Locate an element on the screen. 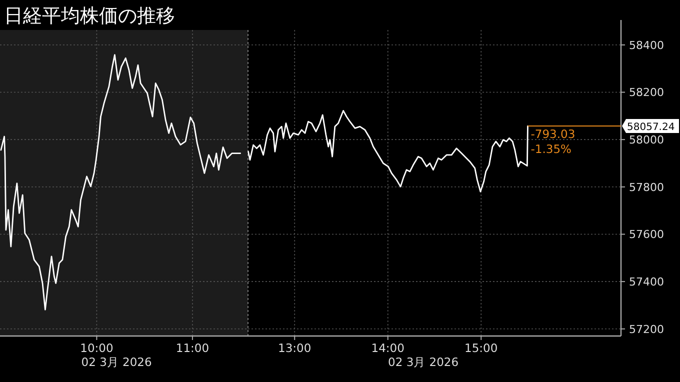 This screenshot has width=680, height=382. line-series is located at coordinates (388, 151).